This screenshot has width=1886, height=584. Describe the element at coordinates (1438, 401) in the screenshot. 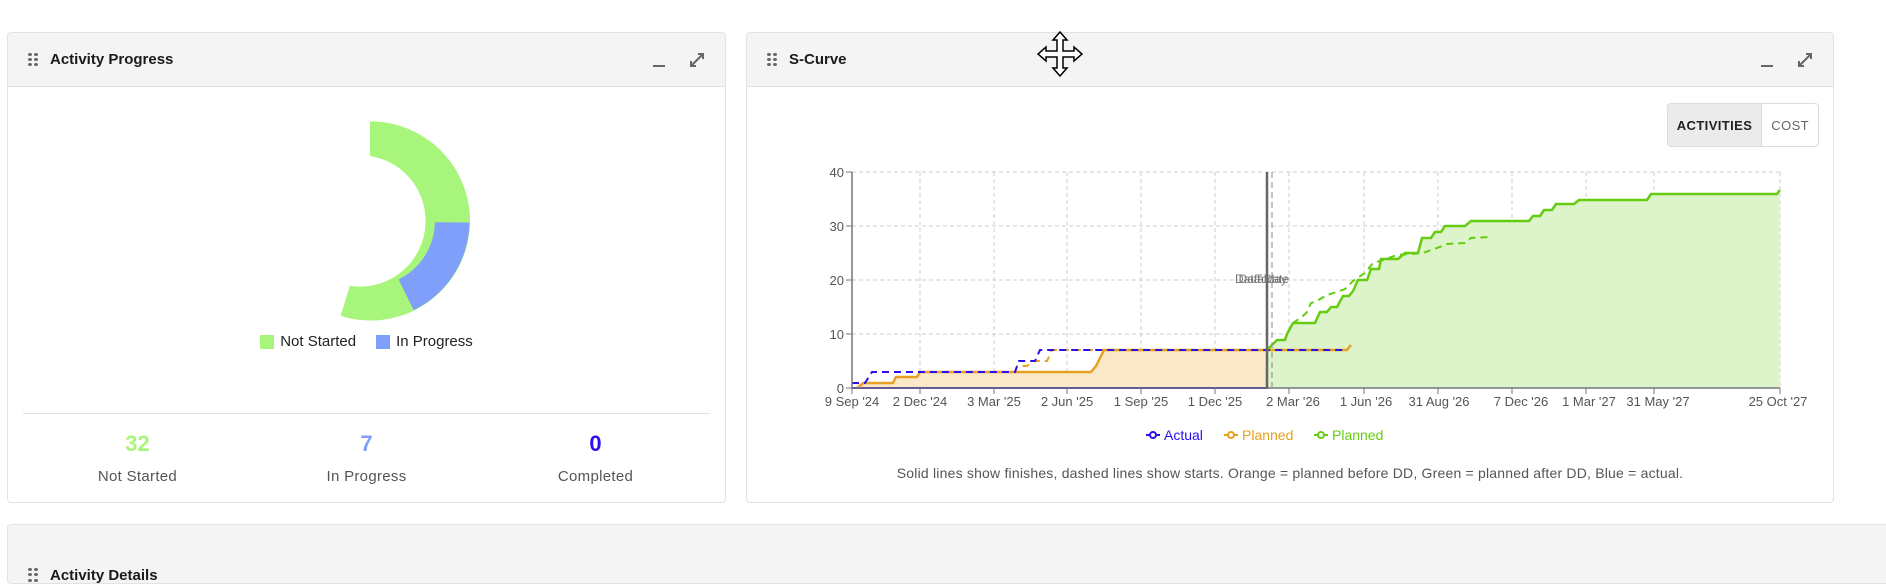

I see `svg-text: 31 Aug '26` at that location.